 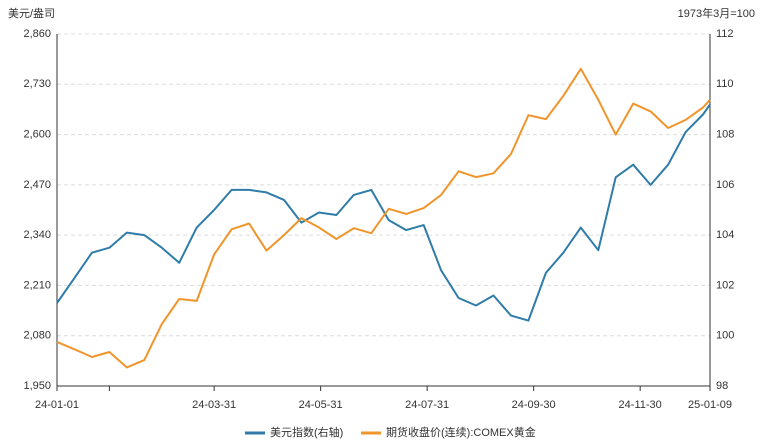 I want to click on x-tick-label: 24-03-31, so click(x=214, y=405).